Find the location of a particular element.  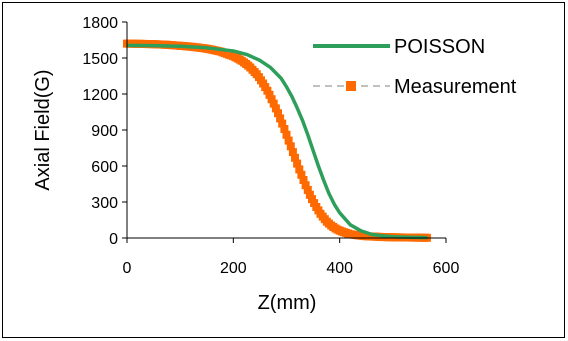

x-axis-ticks: 0 200 400 600 is located at coordinates (291, 257).